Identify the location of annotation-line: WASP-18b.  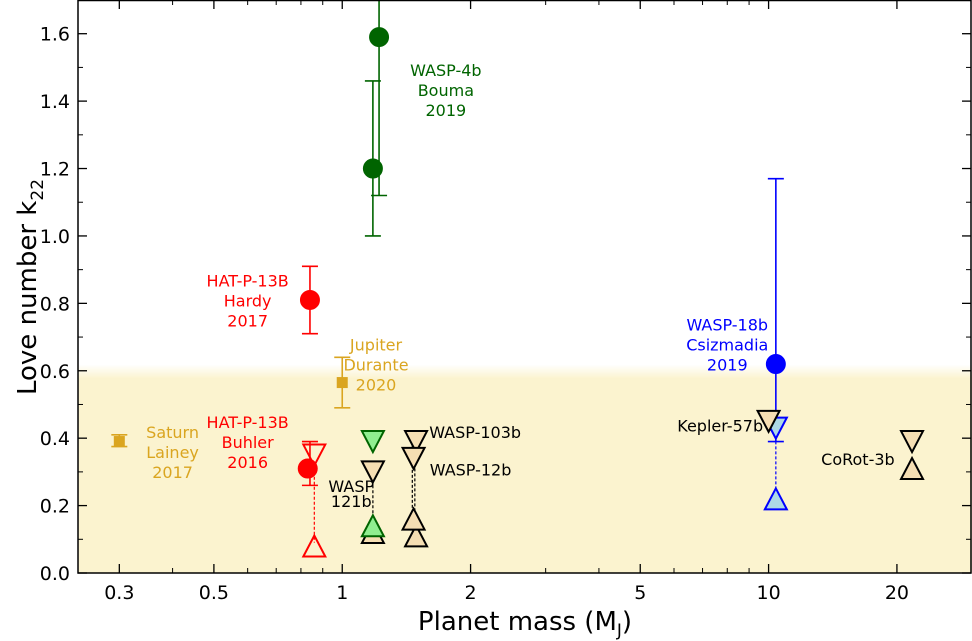
(727, 324).